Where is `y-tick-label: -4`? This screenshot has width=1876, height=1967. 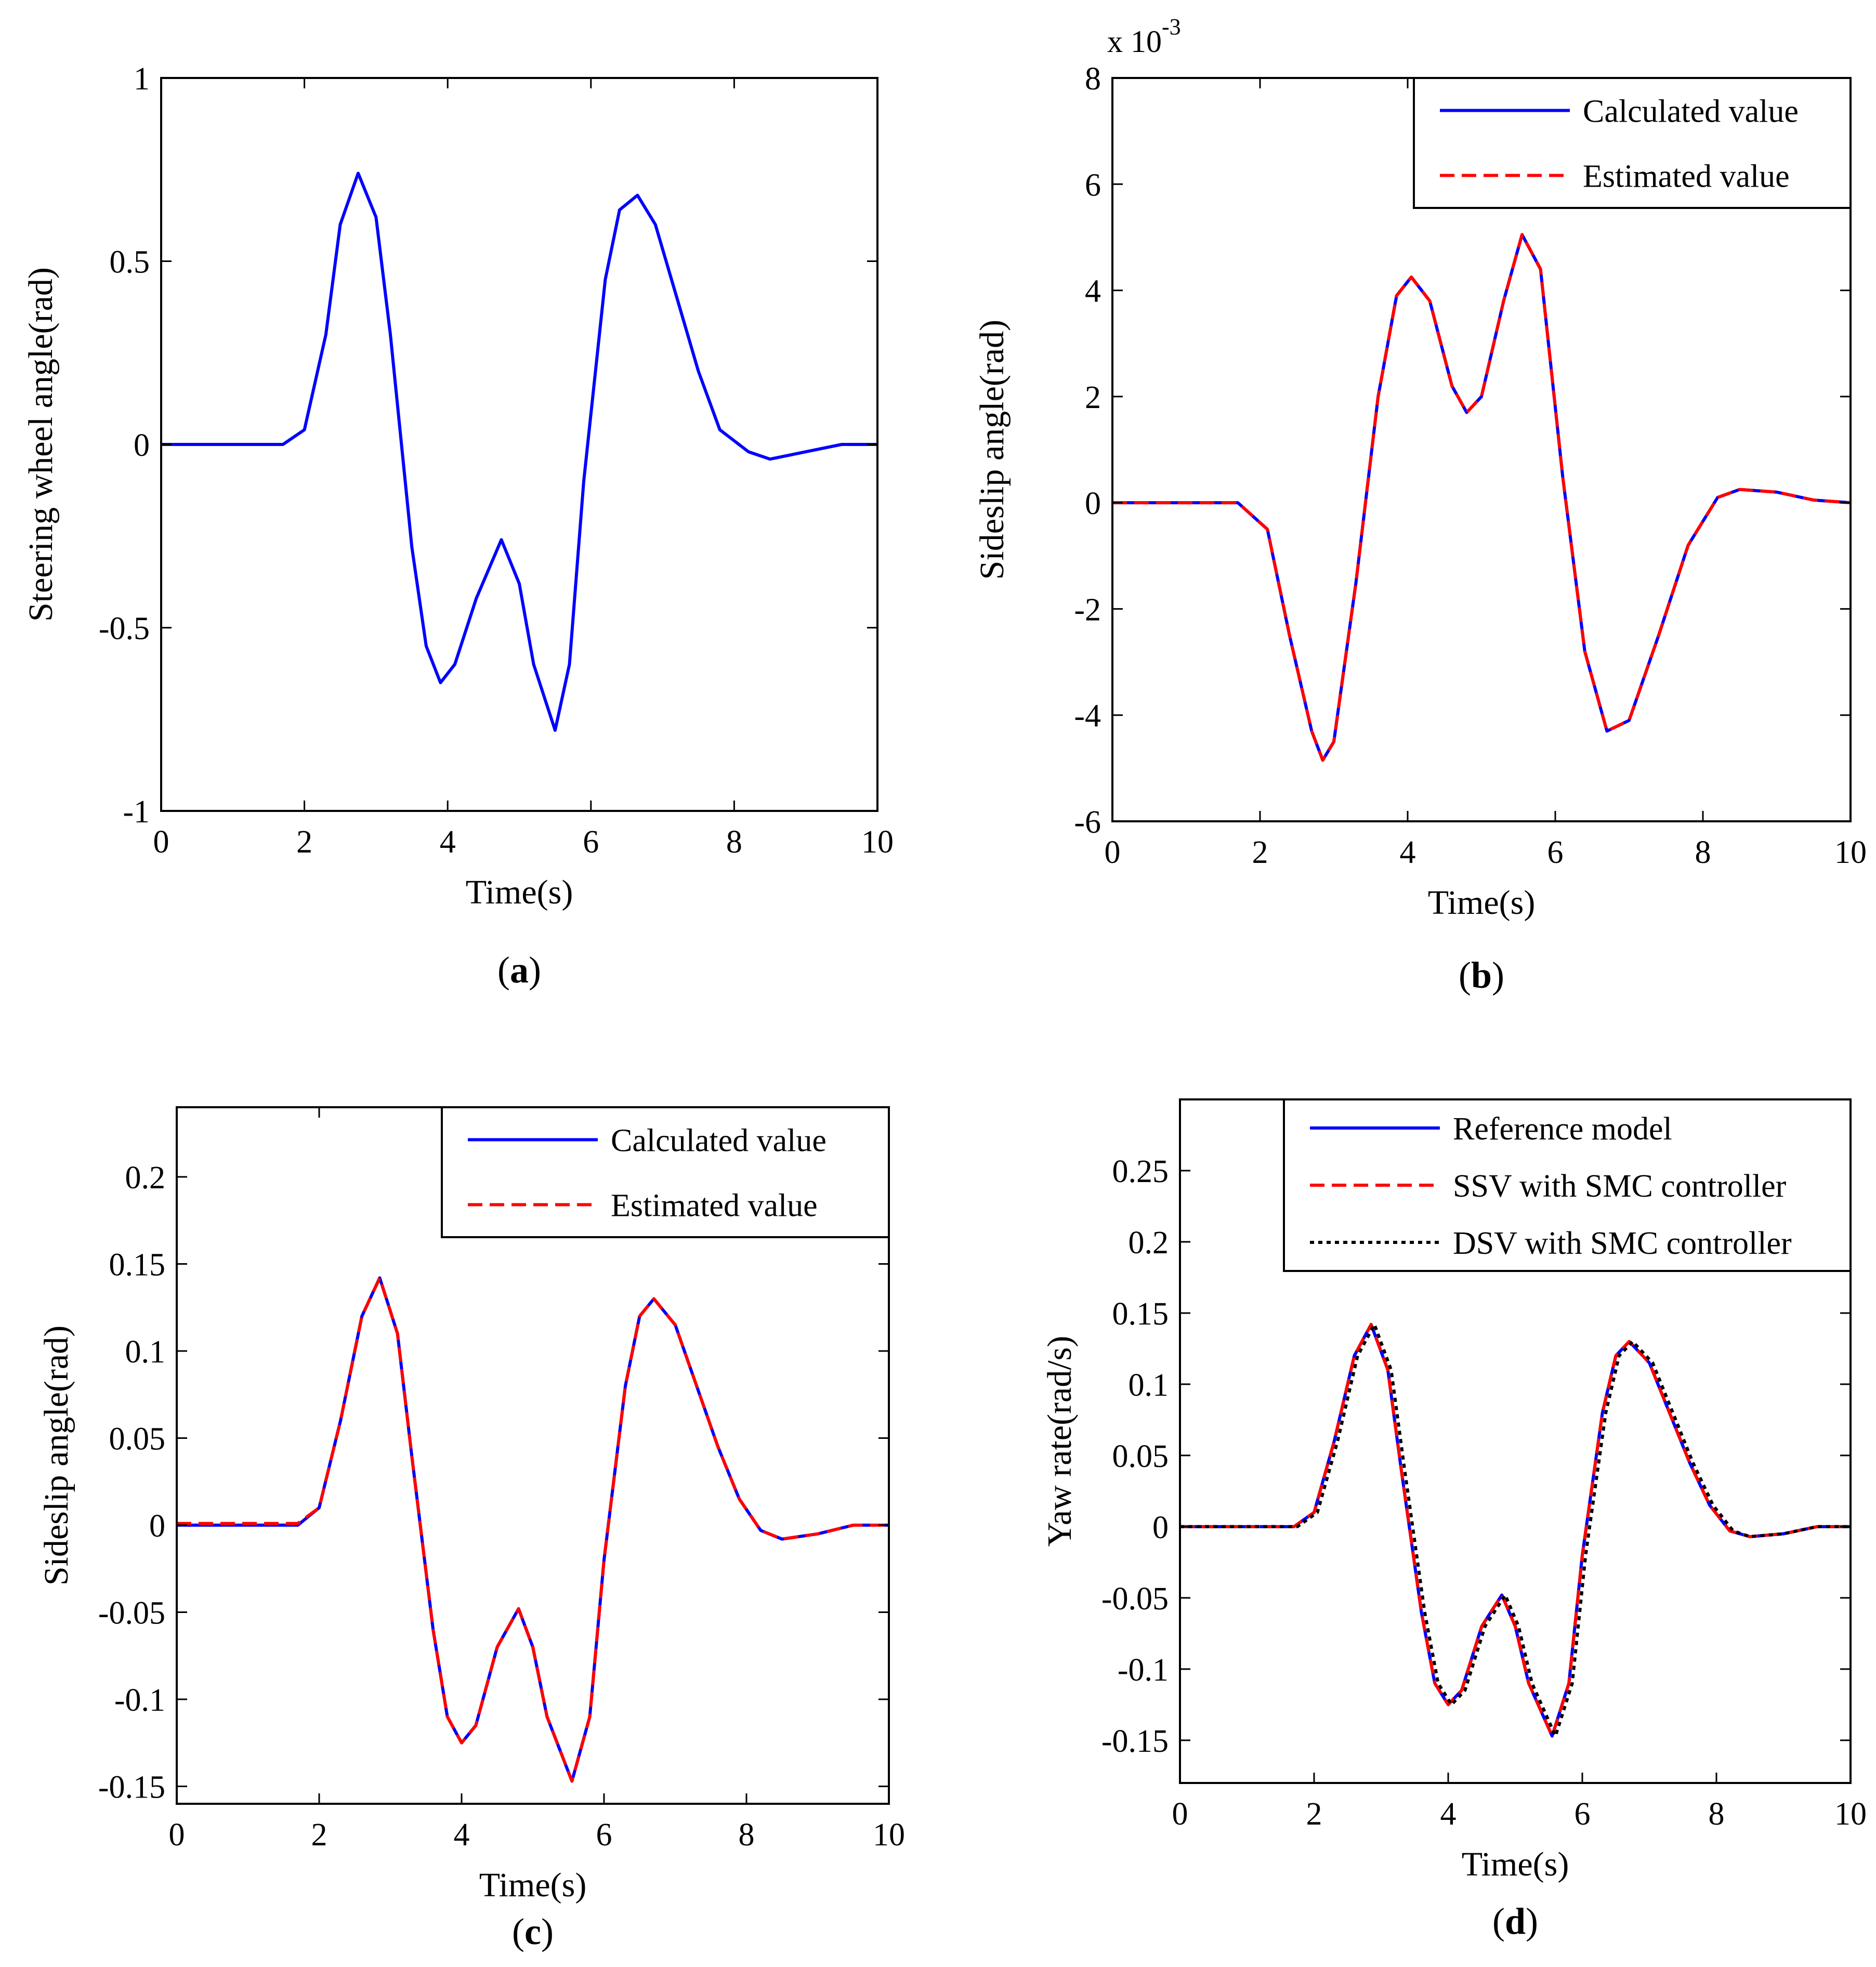
y-tick-label: -4 is located at coordinates (1087, 716).